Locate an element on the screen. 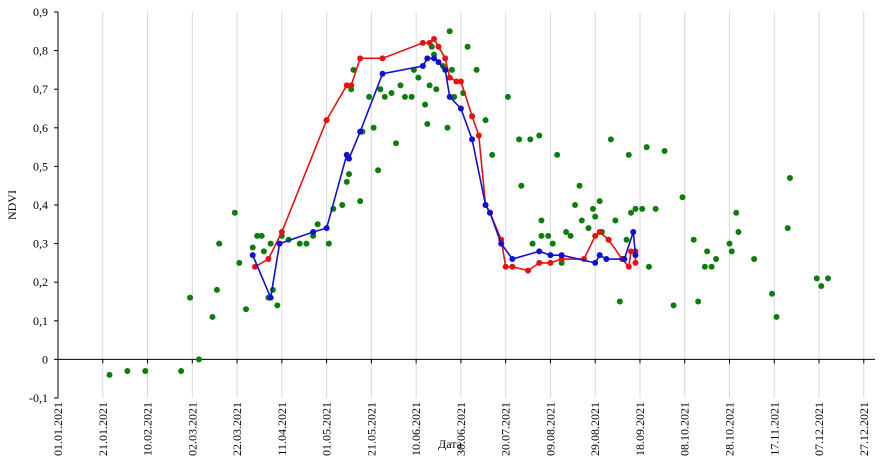 Image resolution: width=885 pixels, height=457 pixels. x-tick-label: 11.04.2021 is located at coordinates (282, 429).